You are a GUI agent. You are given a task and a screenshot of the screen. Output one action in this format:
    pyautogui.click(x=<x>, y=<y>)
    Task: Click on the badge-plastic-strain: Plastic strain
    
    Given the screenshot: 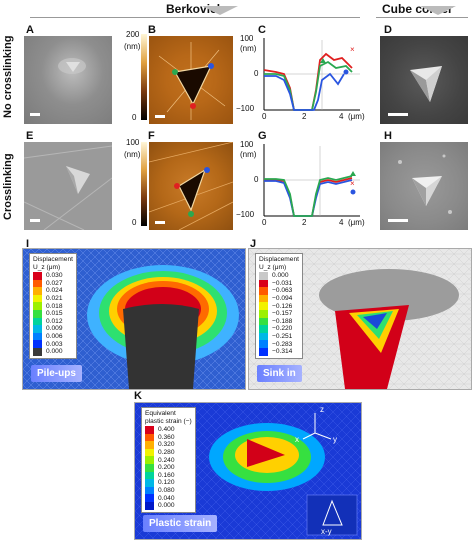 What is the action you would take?
    pyautogui.click(x=180, y=523)
    